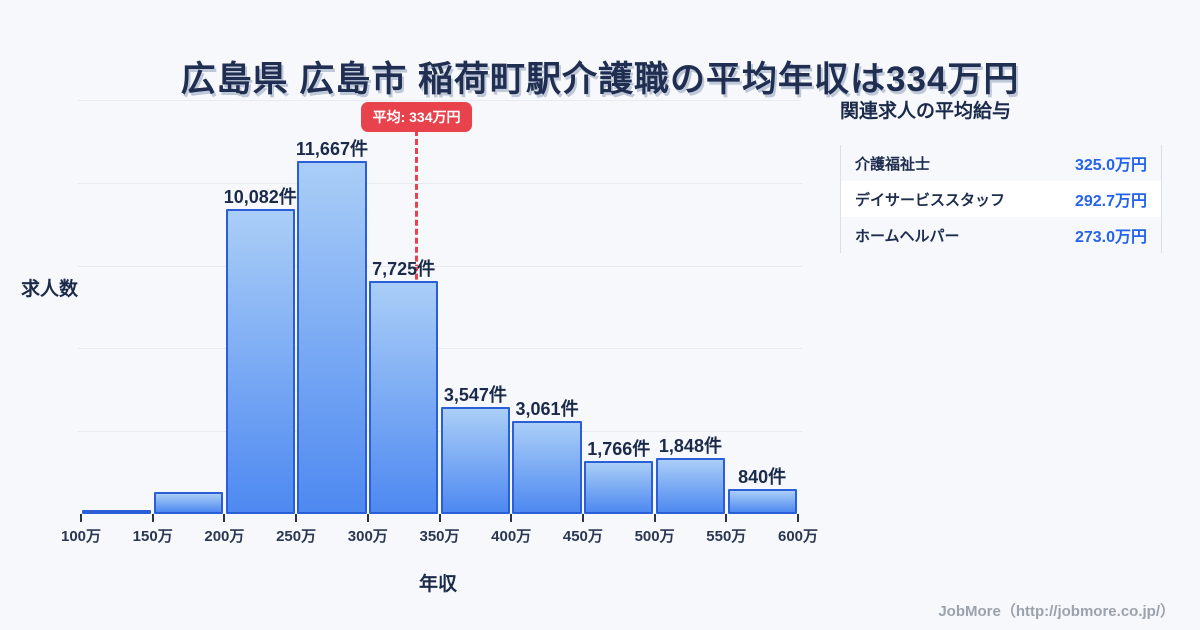  Describe the element at coordinates (893, 164) in the screenshot. I see `job-name: 介護福祉士` at that location.